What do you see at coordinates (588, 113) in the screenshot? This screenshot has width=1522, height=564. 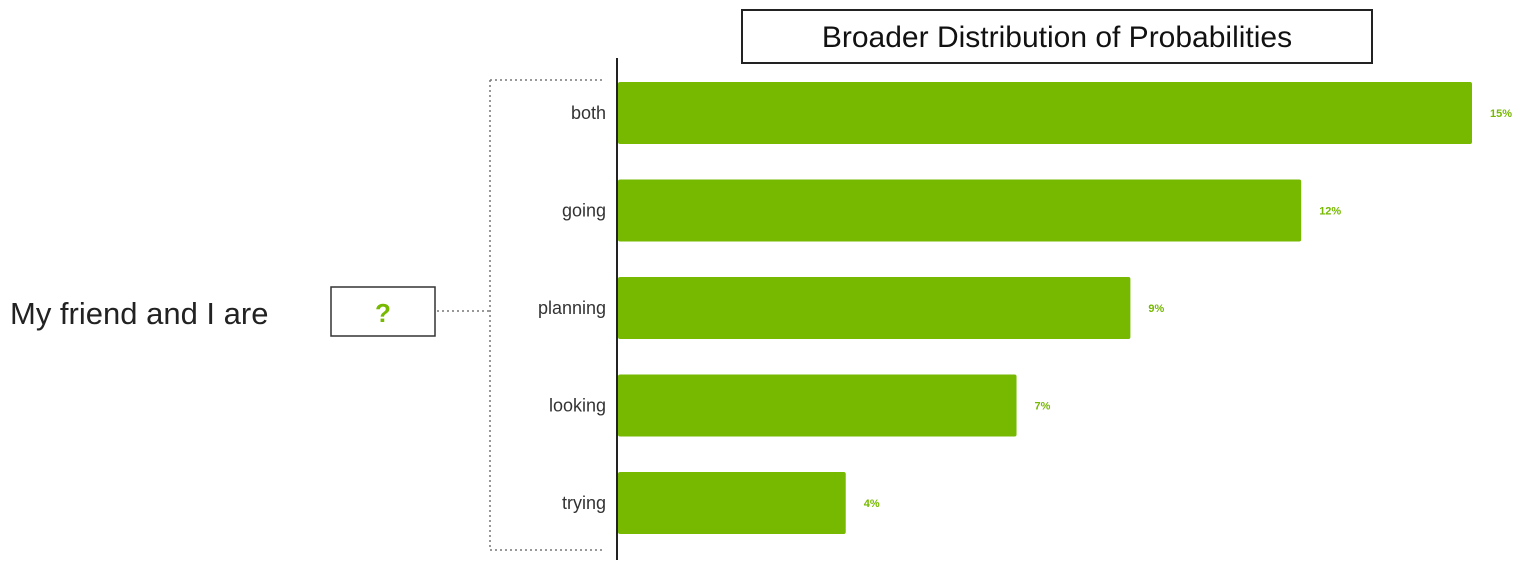 I see `category-label-both: both` at bounding box center [588, 113].